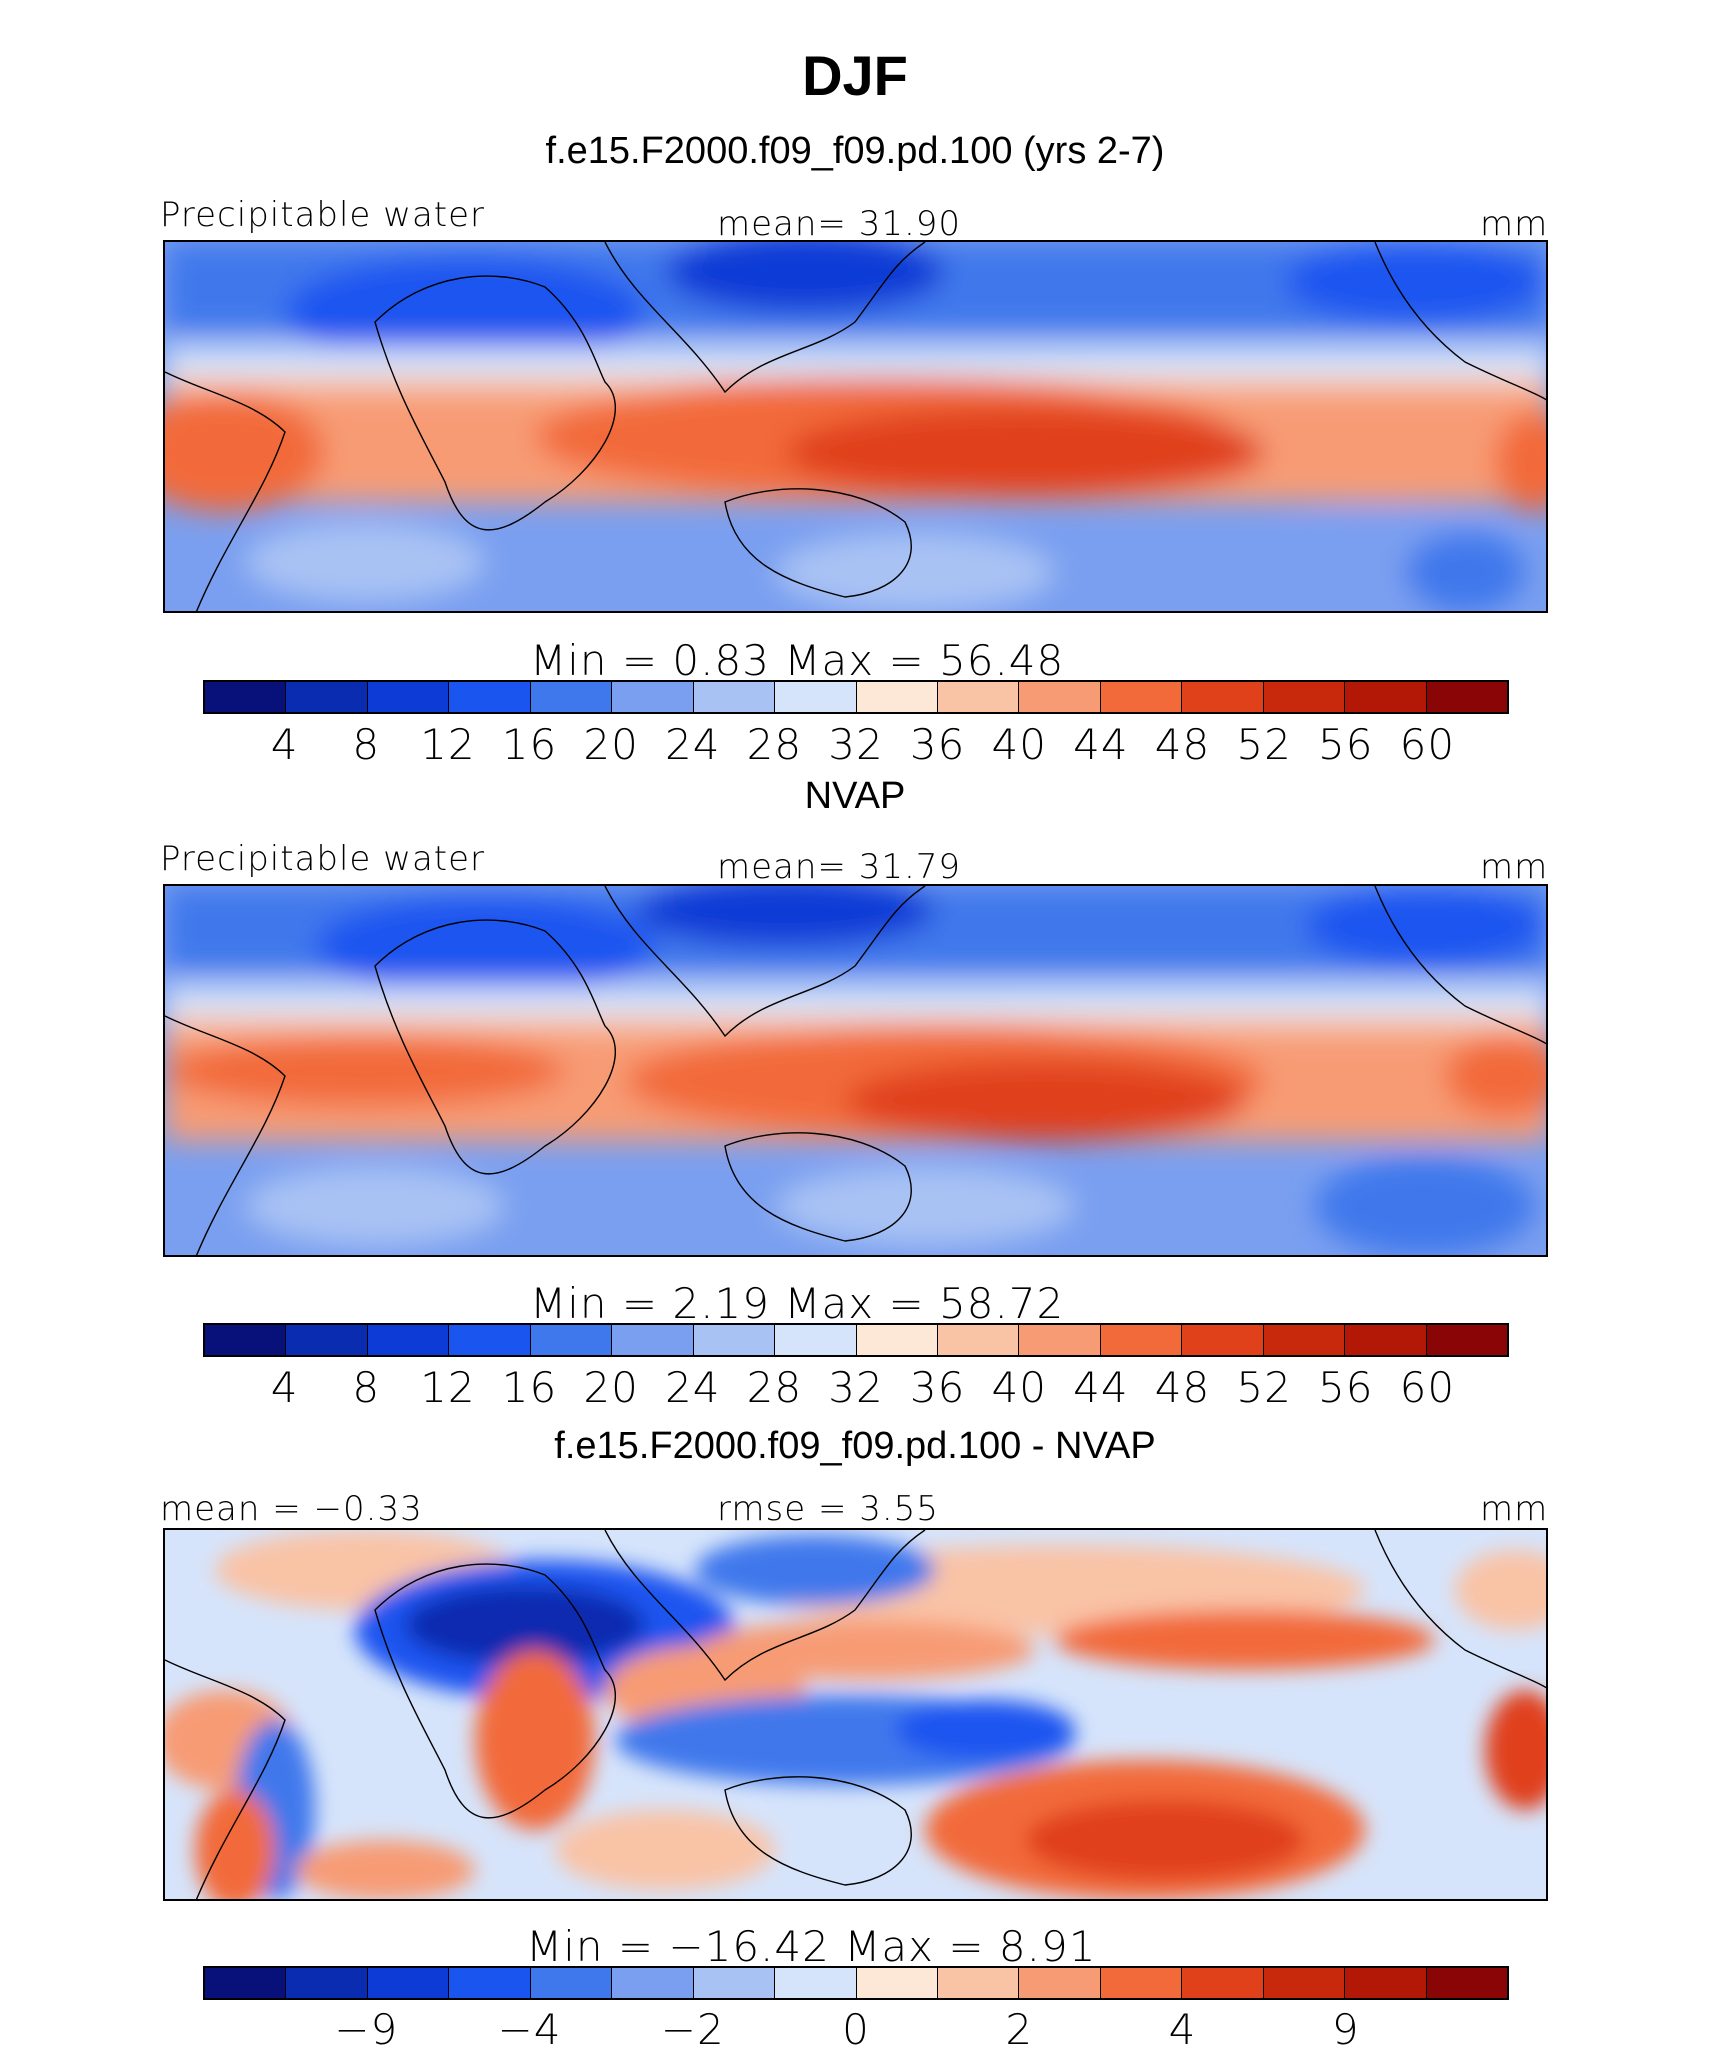 The image size is (1710, 2054). I want to click on panel1-units-label: mm, so click(1514, 224).